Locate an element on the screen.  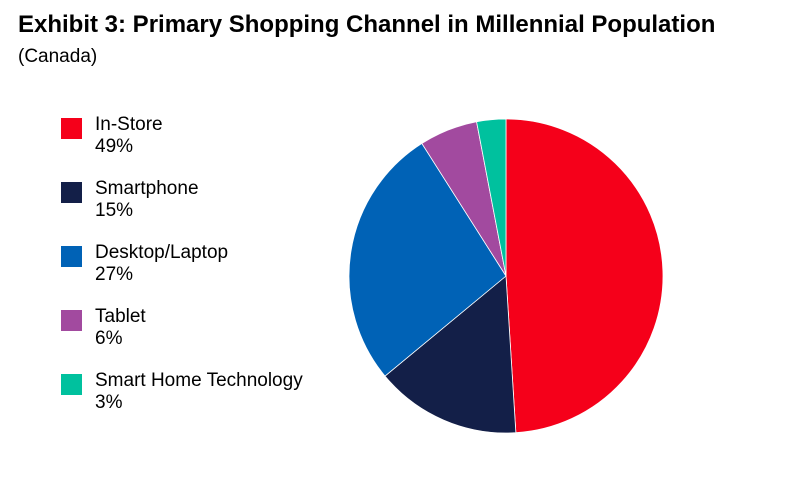
legend-label: Smartphone is located at coordinates (147, 188).